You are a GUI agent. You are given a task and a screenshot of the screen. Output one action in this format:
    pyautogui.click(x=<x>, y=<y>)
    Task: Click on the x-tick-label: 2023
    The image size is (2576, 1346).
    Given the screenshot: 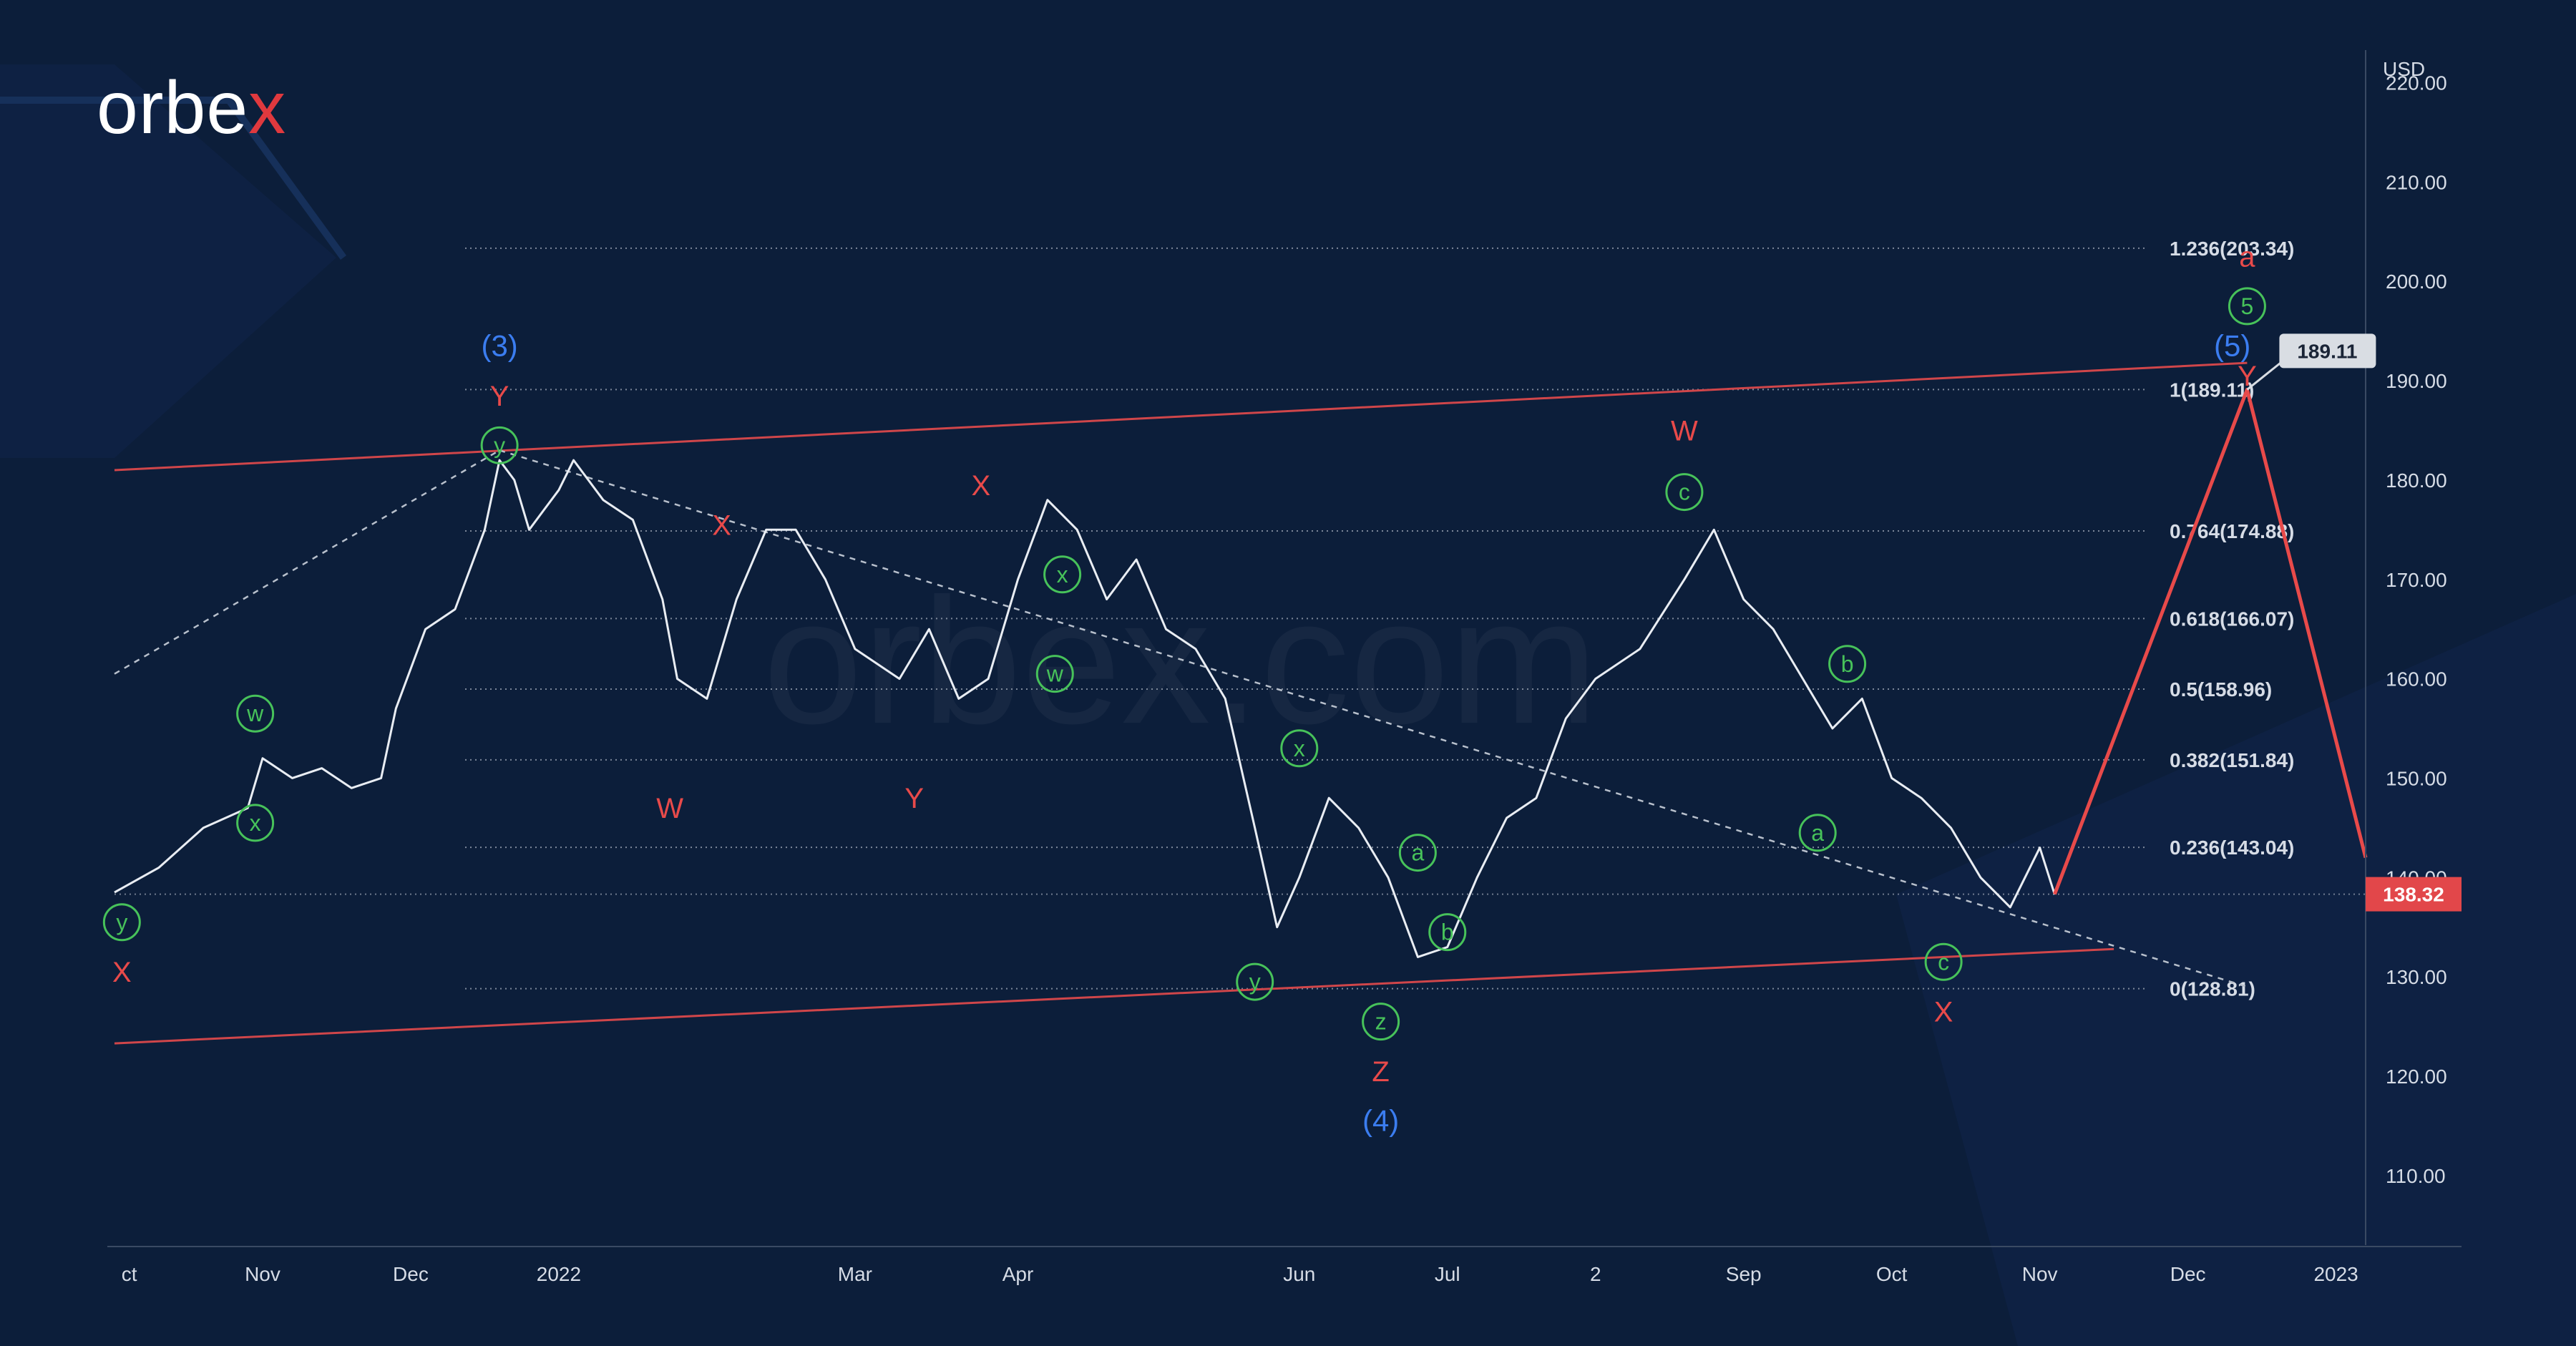 What is the action you would take?
    pyautogui.click(x=2335, y=1274)
    